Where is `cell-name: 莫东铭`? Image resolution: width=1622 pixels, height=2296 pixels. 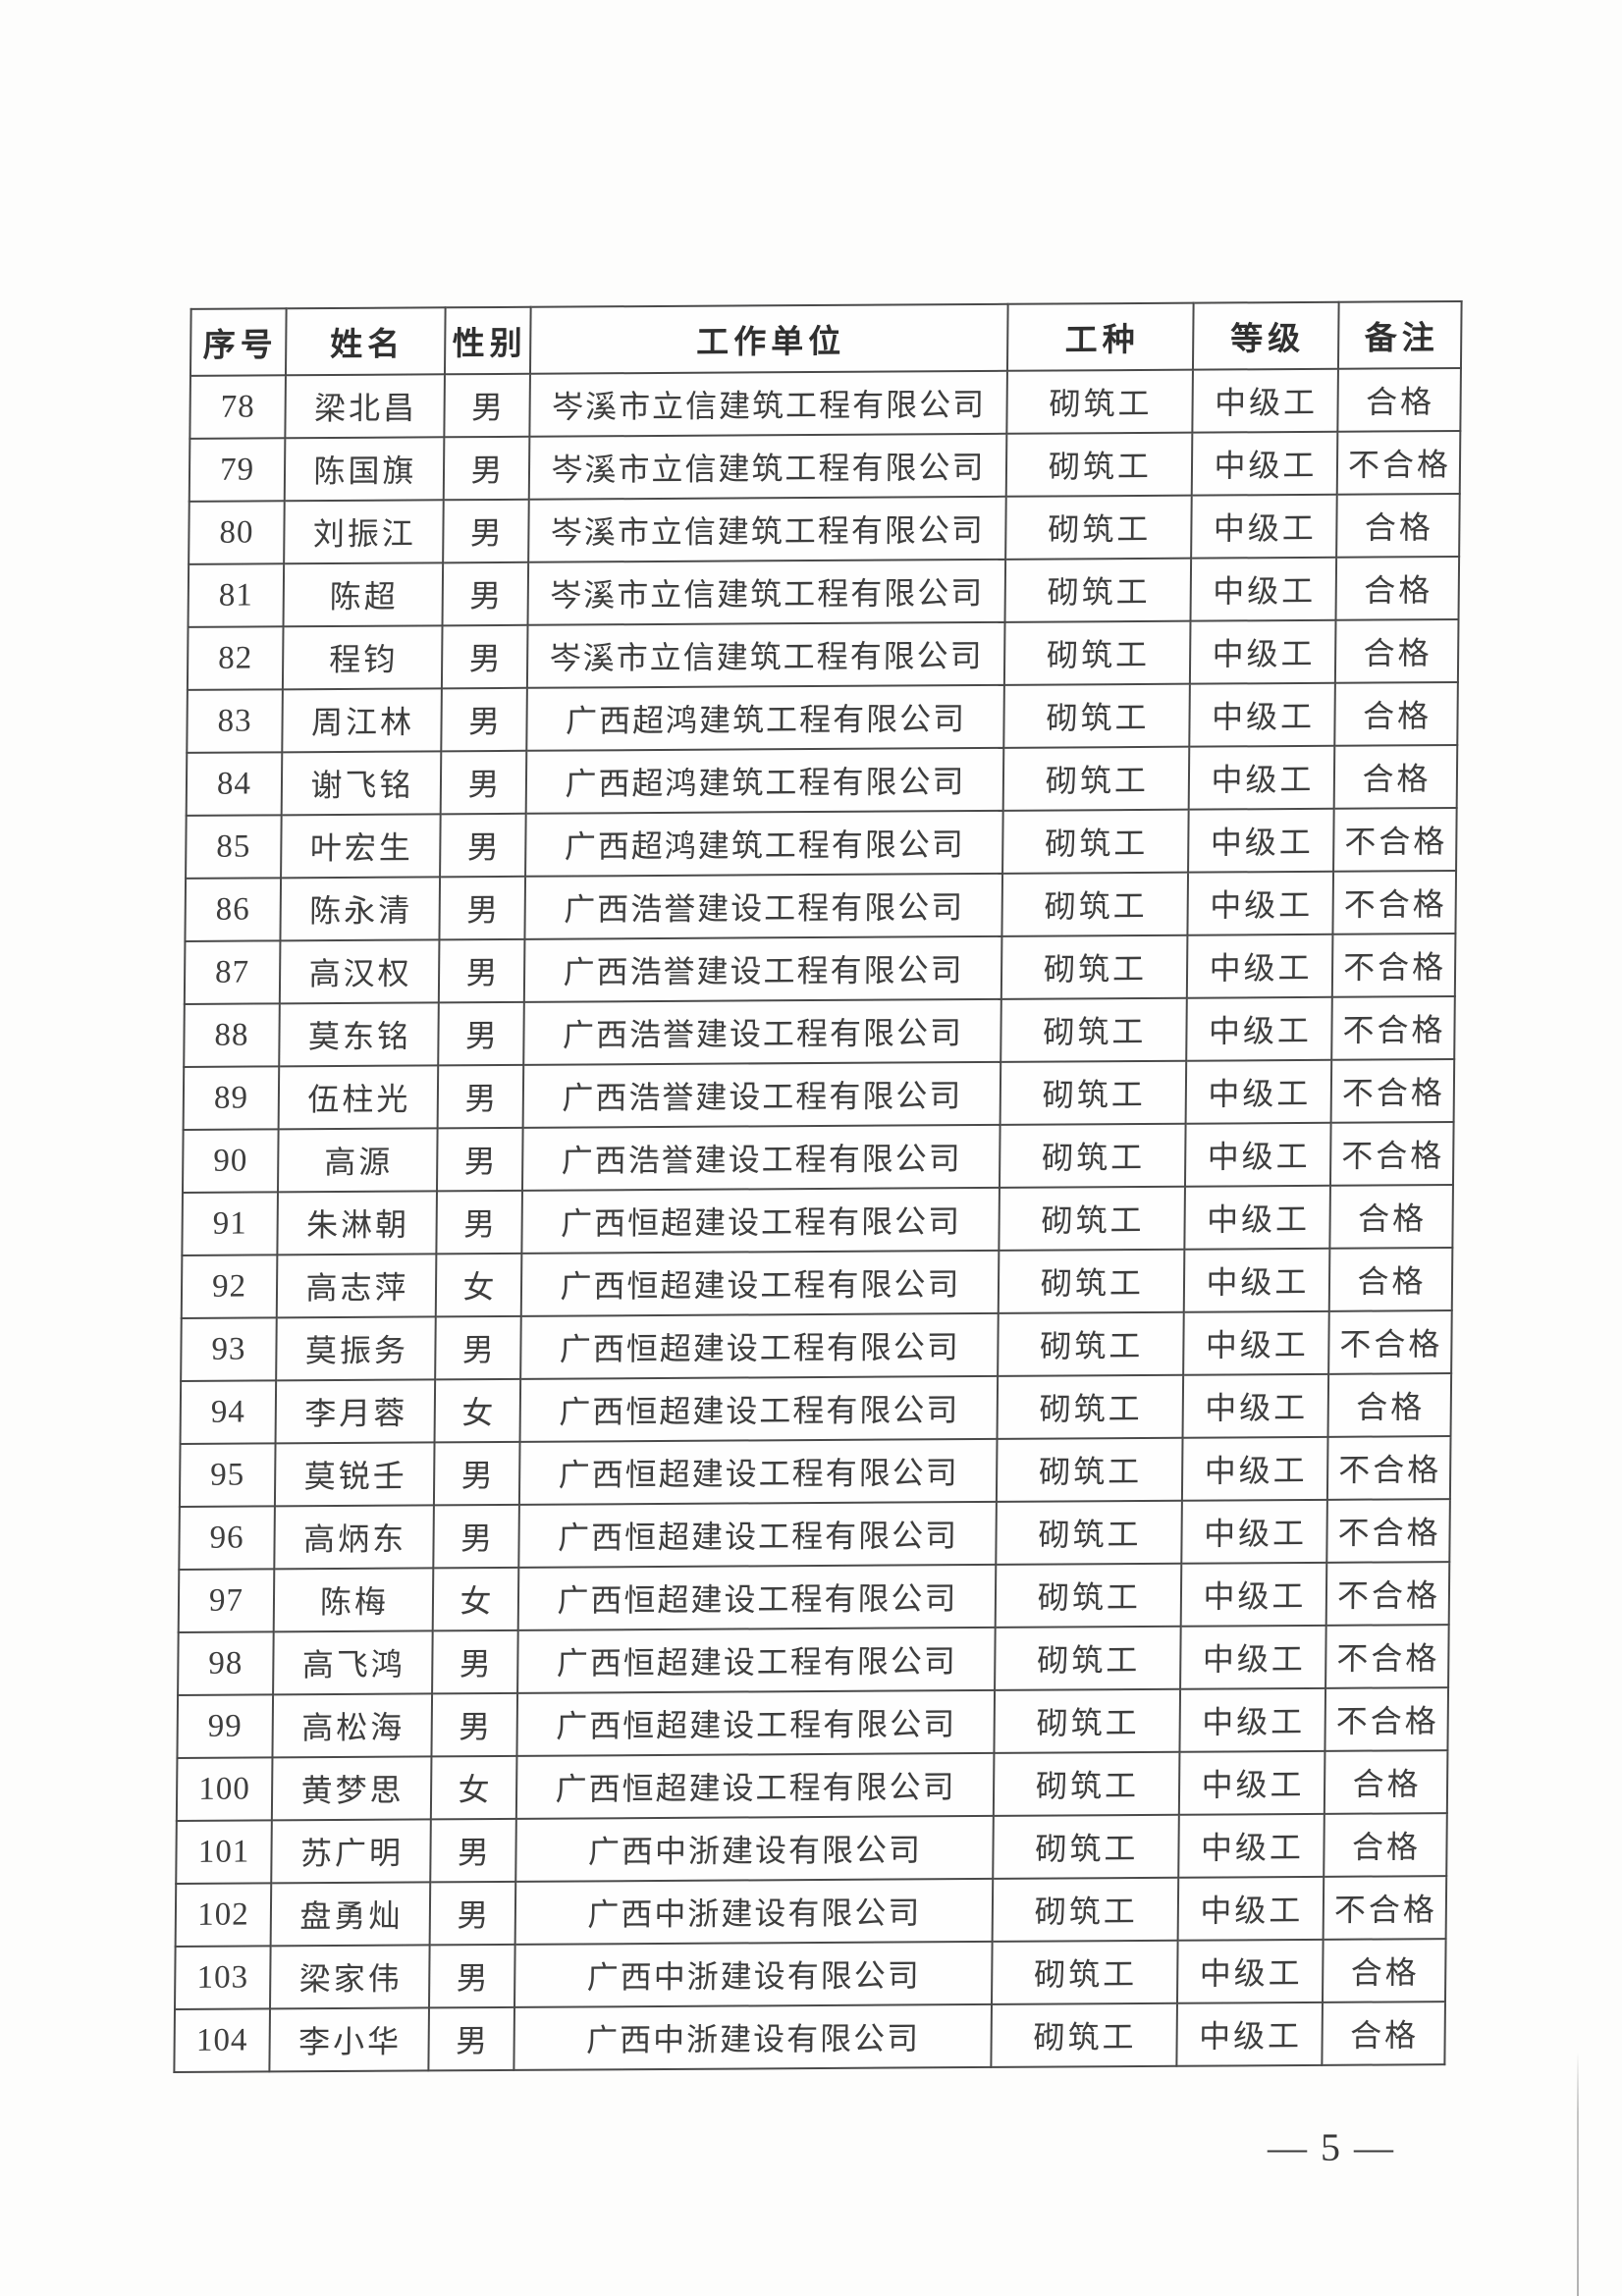
cell-name: 莫东铭 is located at coordinates (359, 1035).